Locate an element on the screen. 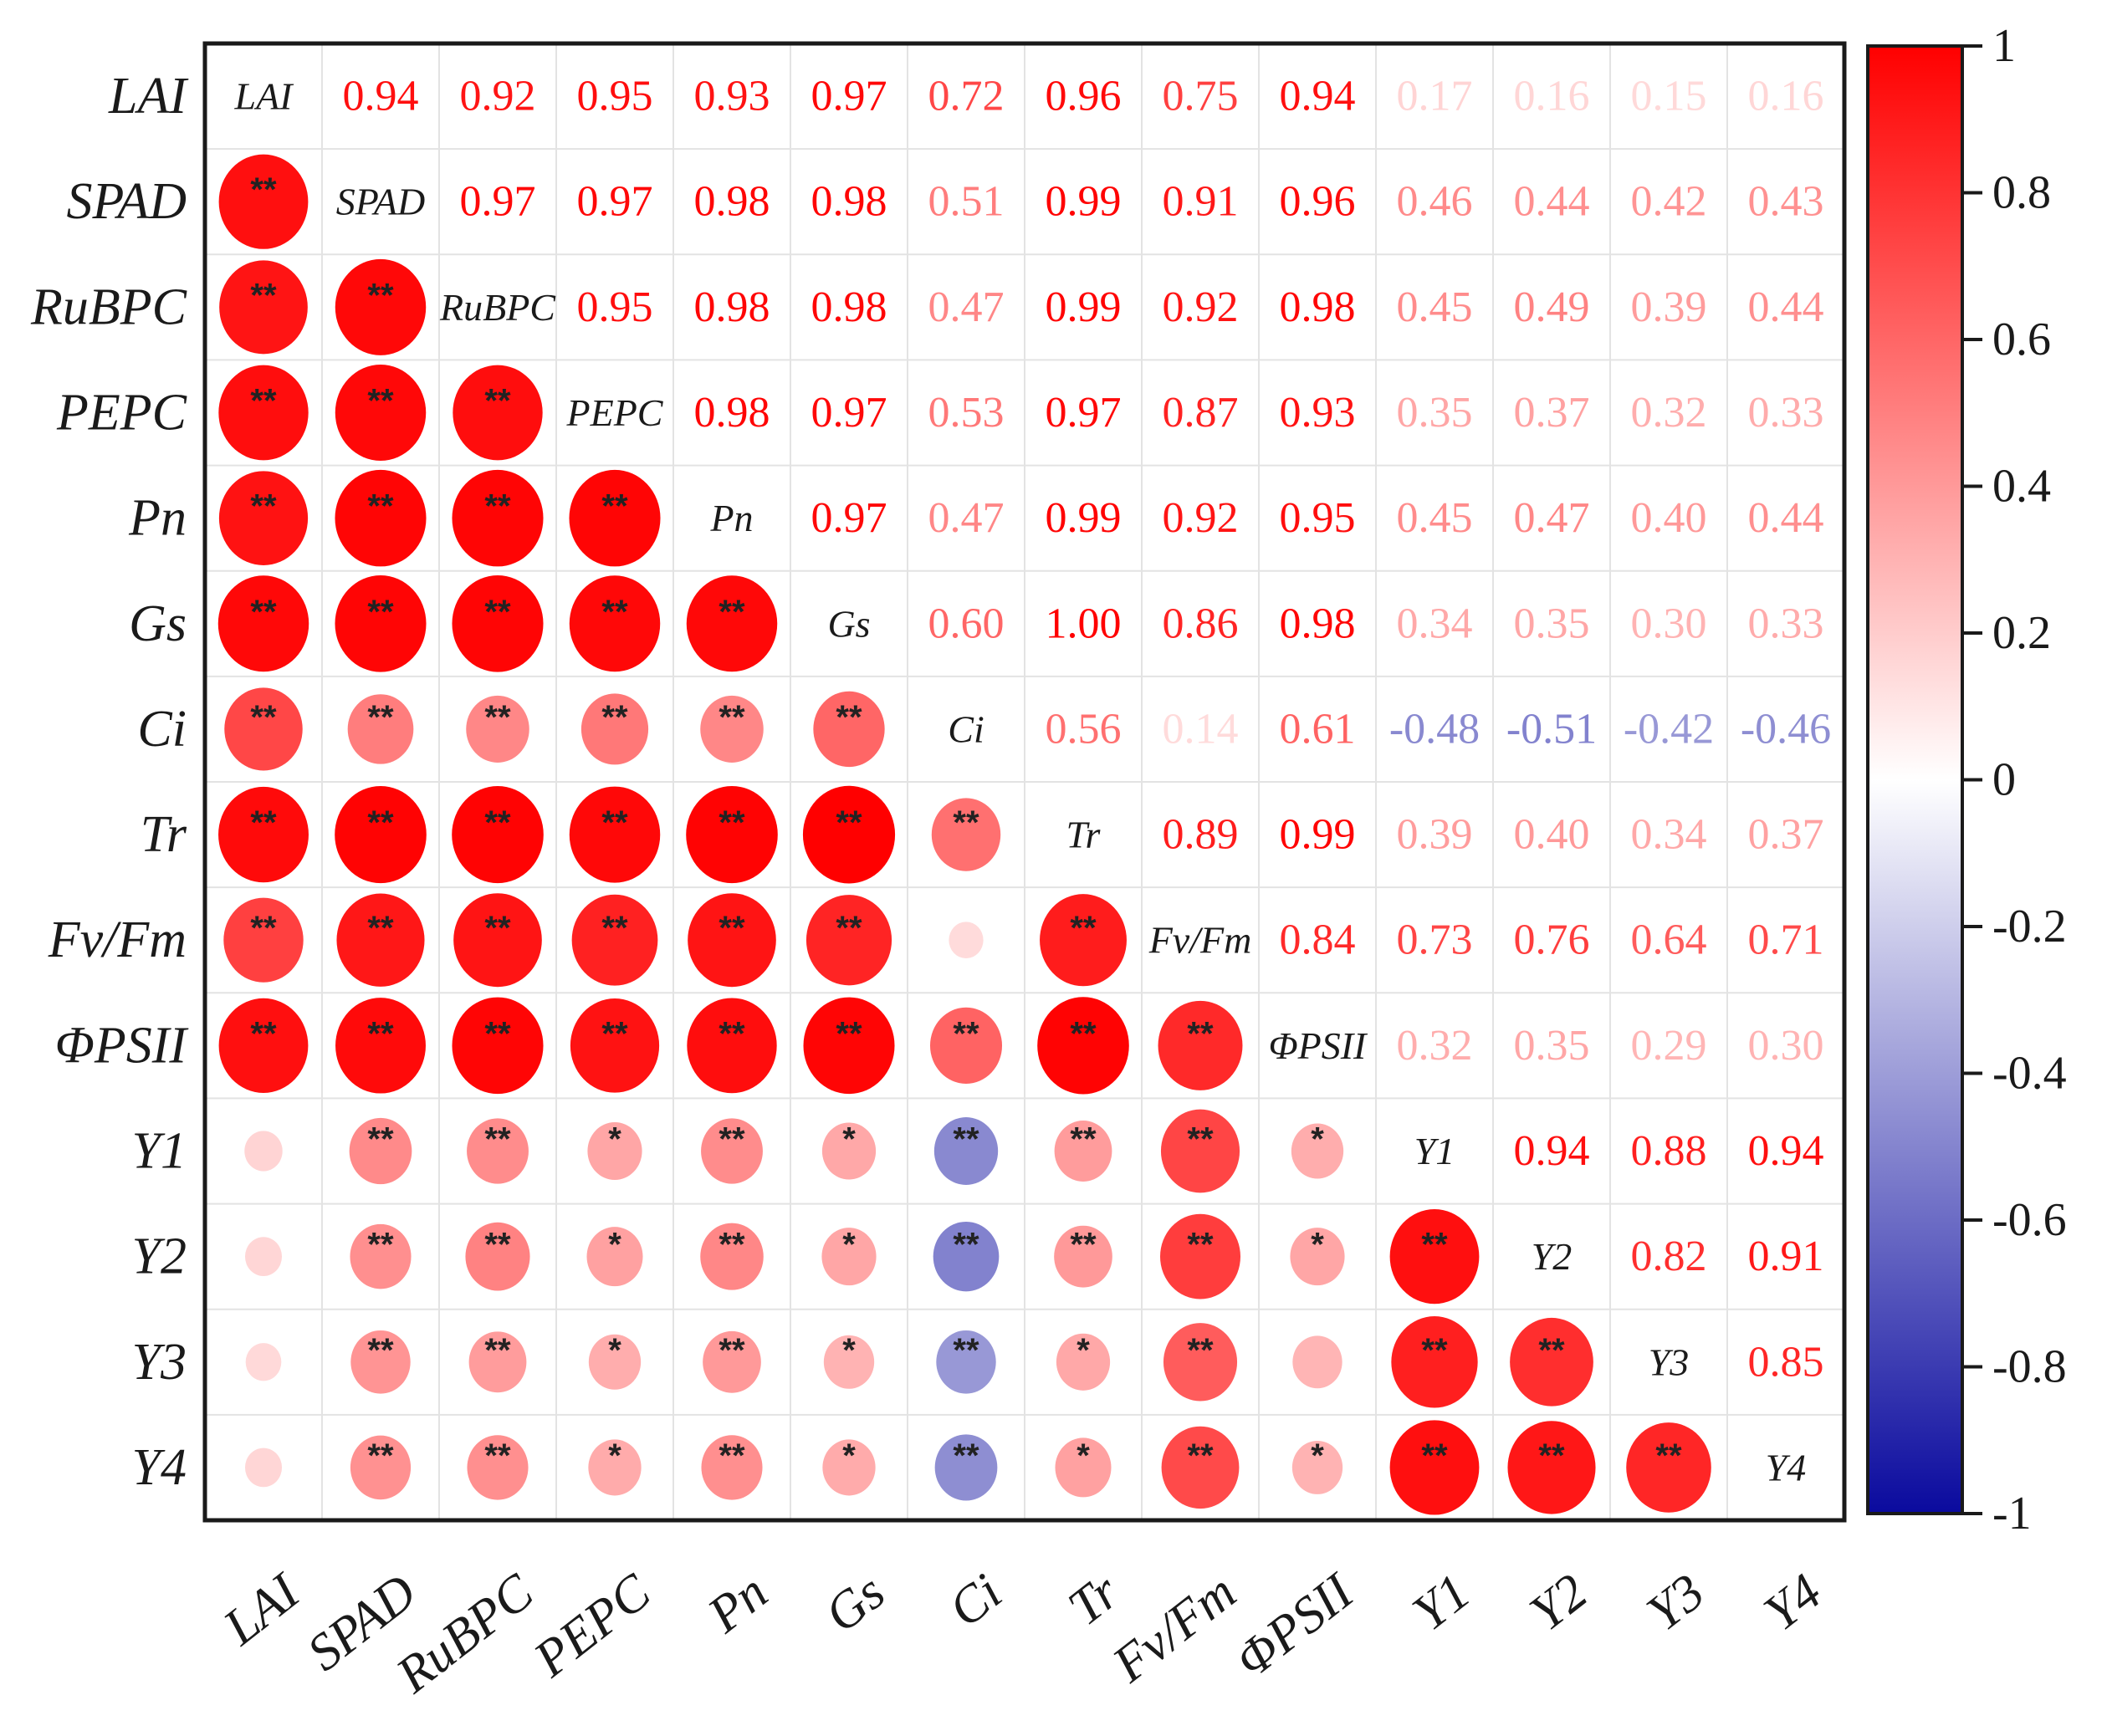  colorbar-tick-label: 1 is located at coordinates (2004, 46).